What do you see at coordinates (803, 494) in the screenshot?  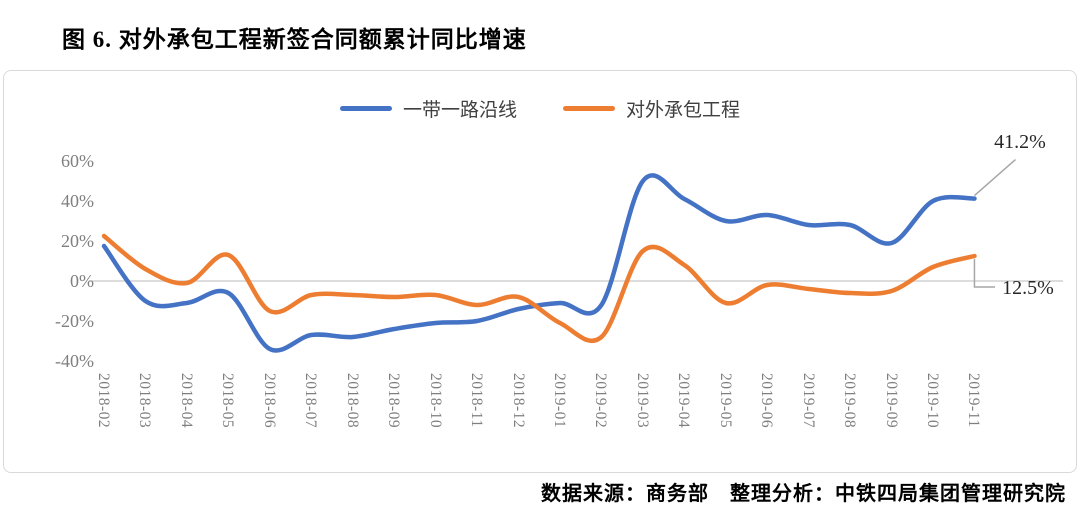 I see `source-note: 数据来源：商务部 整理分析：中铁四局集团管理研究院` at bounding box center [803, 494].